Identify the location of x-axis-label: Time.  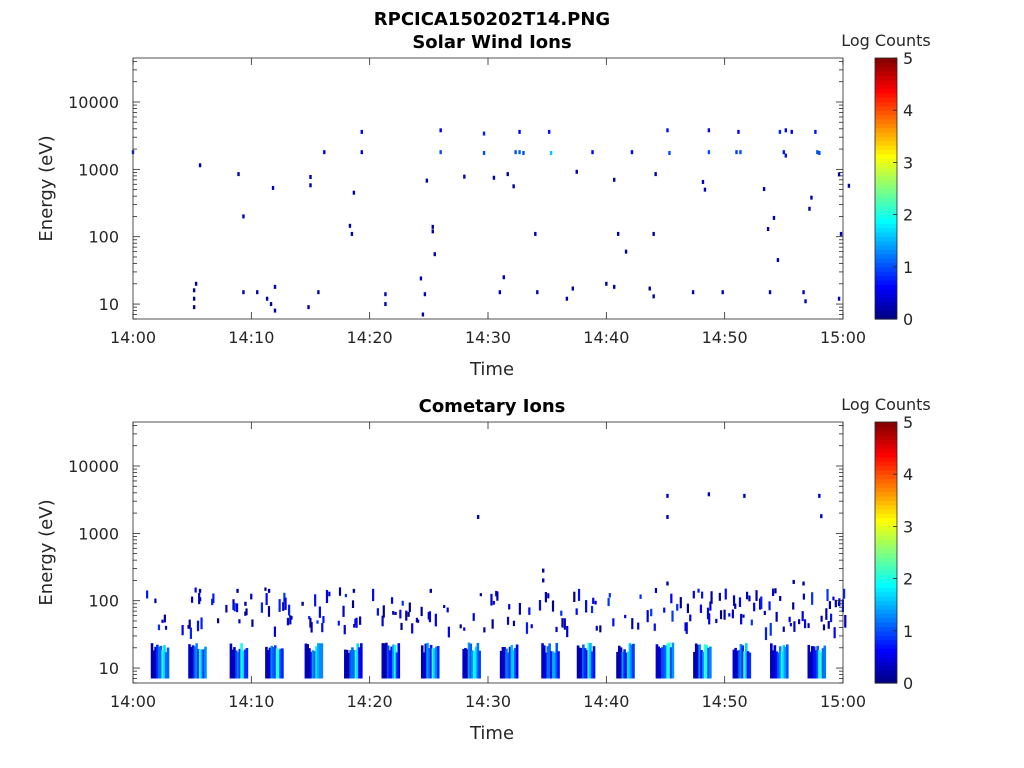
(491, 369).